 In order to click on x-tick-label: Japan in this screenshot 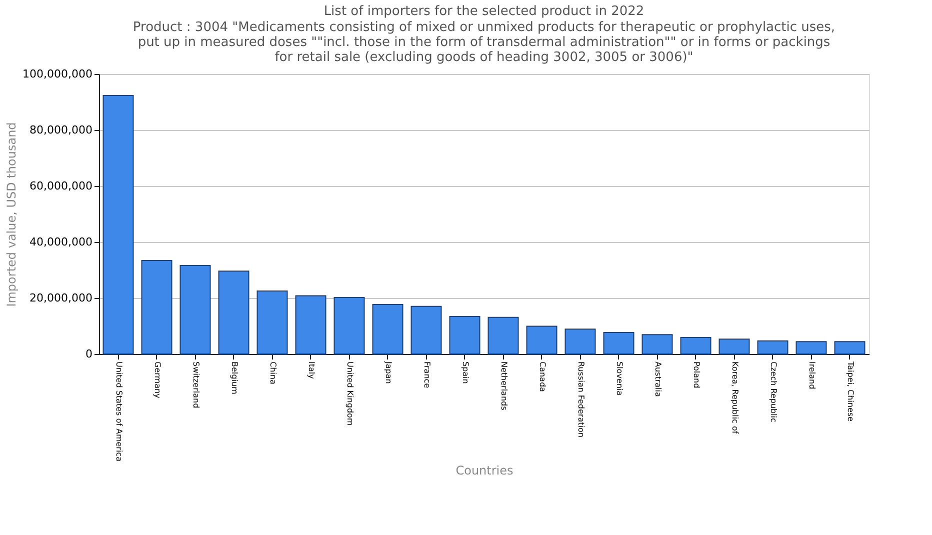, I will do `click(388, 372)`.